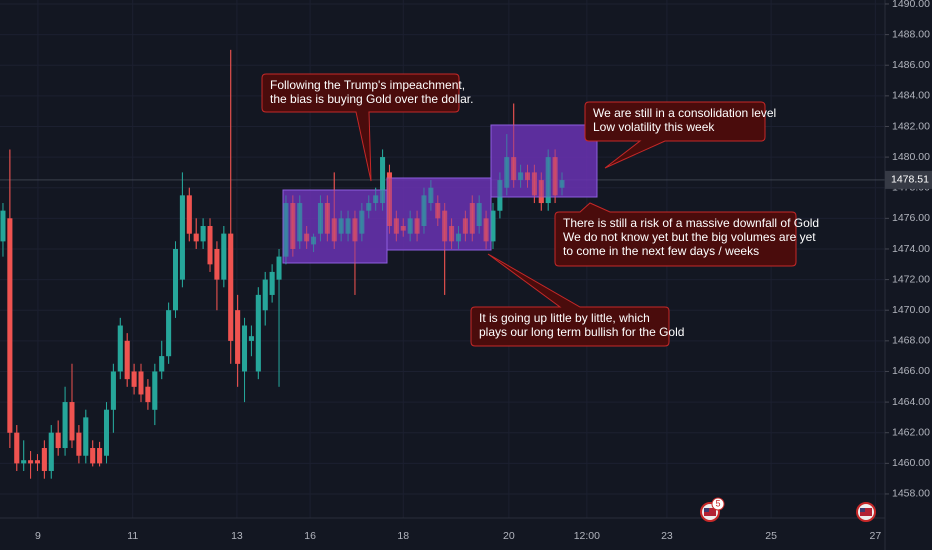  I want to click on y-tick-label: 1482.00, so click(911, 126).